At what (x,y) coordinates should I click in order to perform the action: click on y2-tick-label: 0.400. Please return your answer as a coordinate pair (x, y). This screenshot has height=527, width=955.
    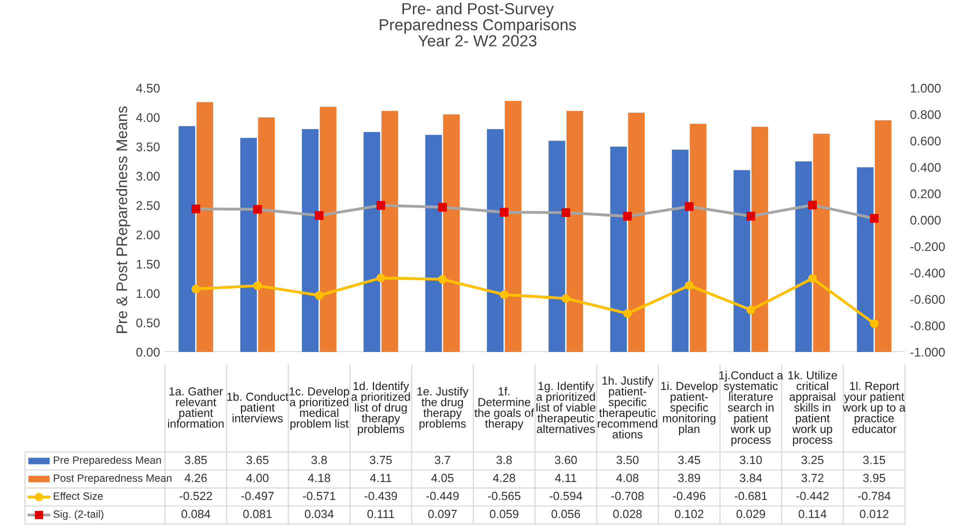
    Looking at the image, I should click on (925, 167).